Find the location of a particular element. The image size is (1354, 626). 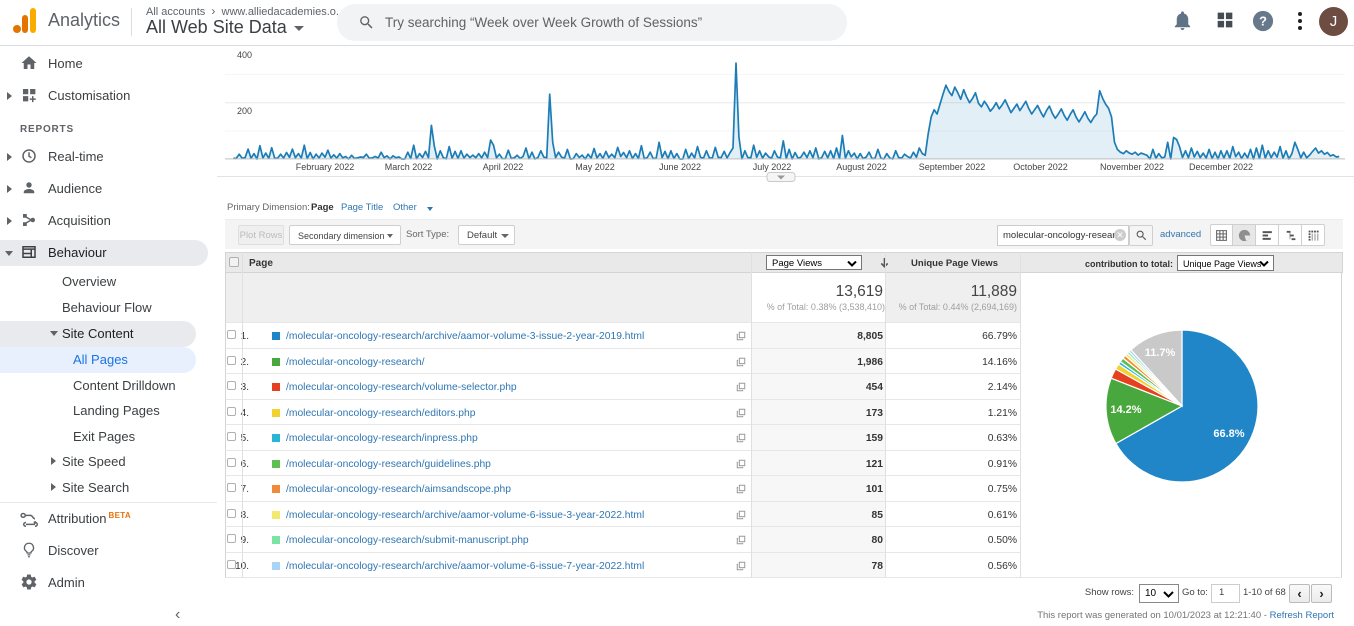

svg-text: 66.8% is located at coordinates (1228, 434).